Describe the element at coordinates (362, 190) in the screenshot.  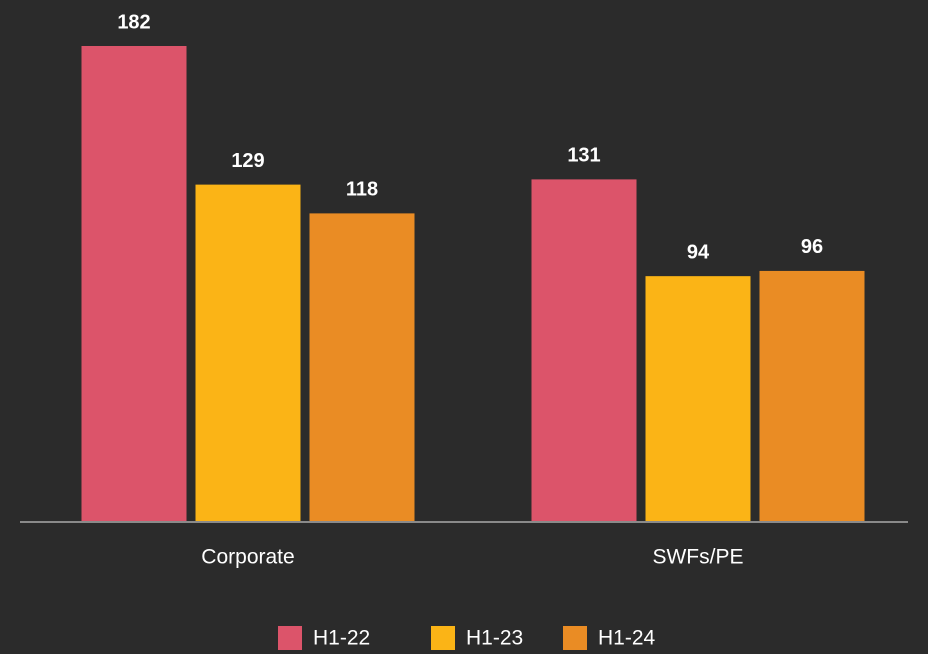
I see `data-label: 118` at that location.